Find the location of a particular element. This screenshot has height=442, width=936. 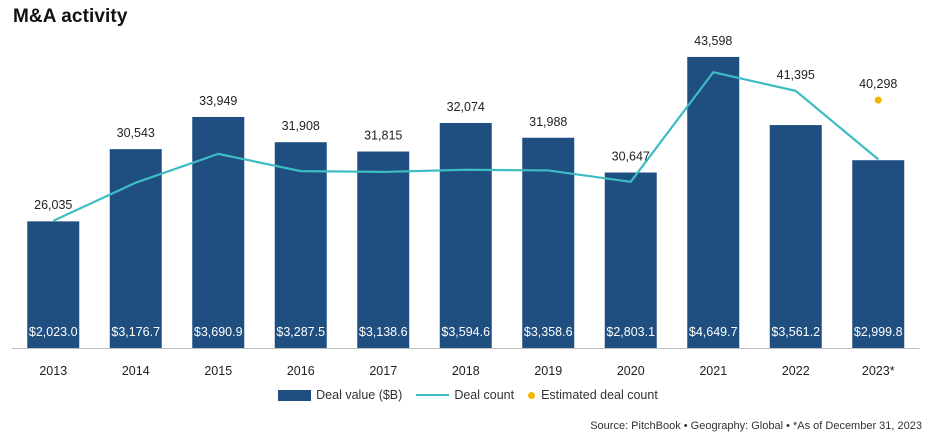

x-tick-label: 2018 is located at coordinates (466, 371).